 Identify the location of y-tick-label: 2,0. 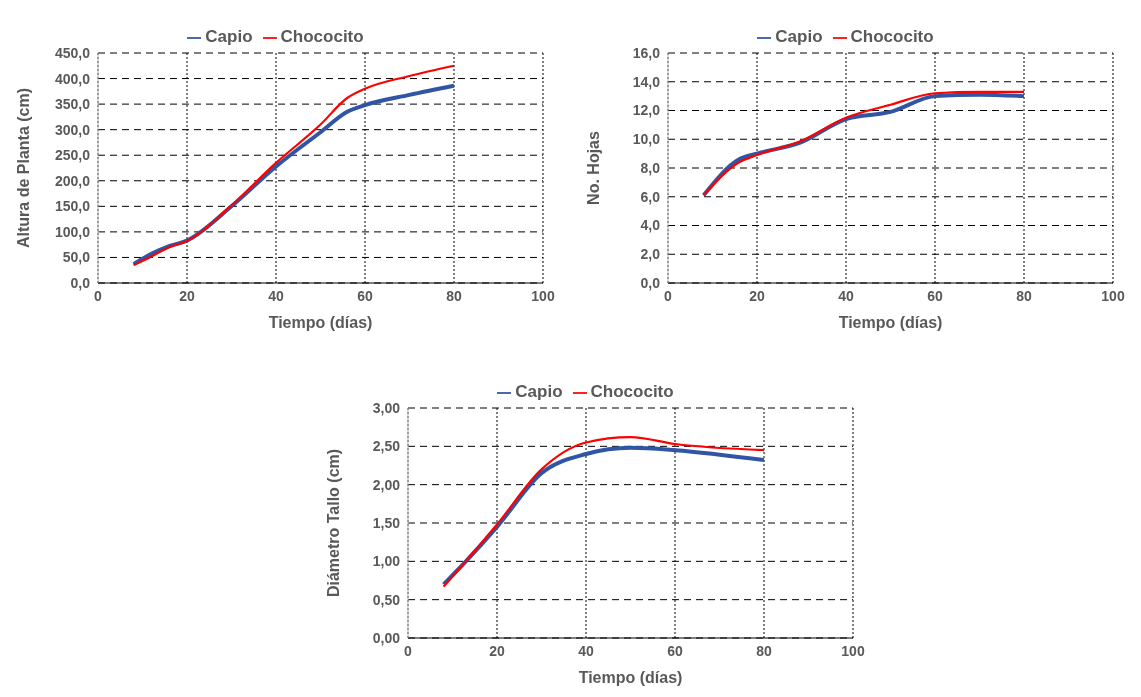
(650, 254).